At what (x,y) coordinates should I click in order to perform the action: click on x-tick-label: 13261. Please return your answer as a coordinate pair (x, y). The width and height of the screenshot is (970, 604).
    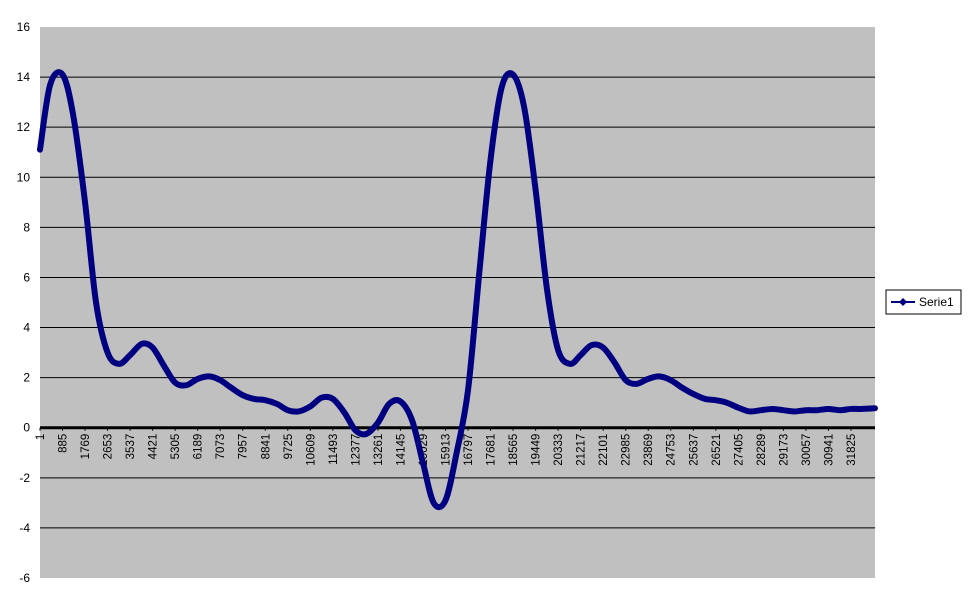
    Looking at the image, I should click on (379, 450).